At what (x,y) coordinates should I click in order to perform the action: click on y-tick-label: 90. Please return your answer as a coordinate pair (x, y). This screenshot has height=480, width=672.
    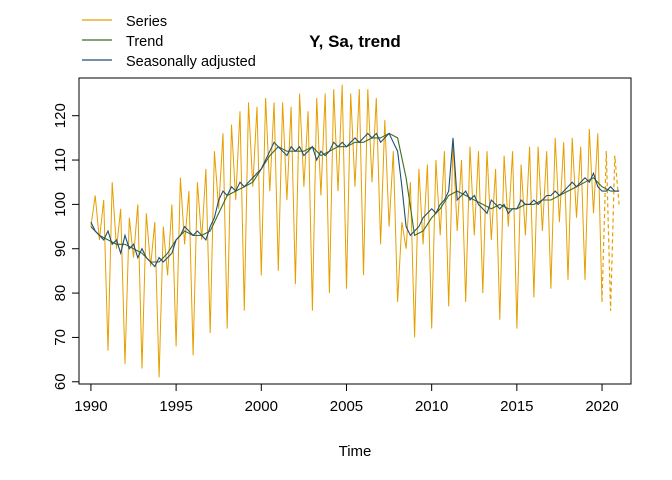
    Looking at the image, I should click on (60, 248).